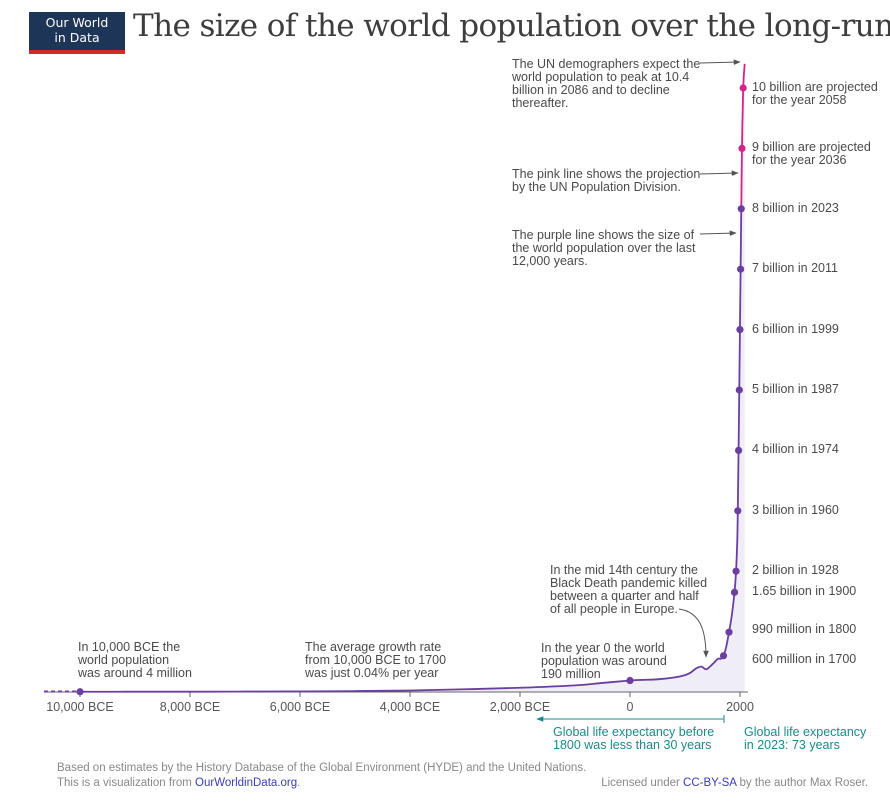 The width and height of the screenshot is (890, 812). Describe the element at coordinates (805, 732) in the screenshot. I see `annotation-line: Global life expectancy` at that location.